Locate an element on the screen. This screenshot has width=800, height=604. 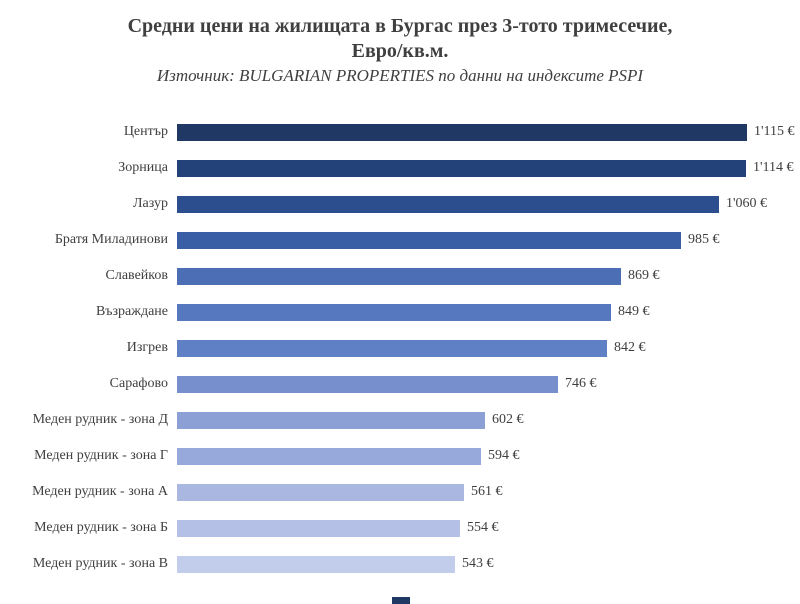
category-label: Сарафово is located at coordinates (138, 383).